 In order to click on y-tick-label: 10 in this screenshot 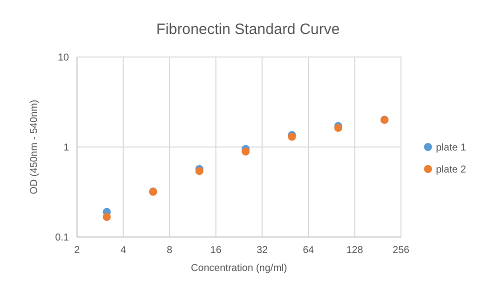, I will do `click(64, 58)`.